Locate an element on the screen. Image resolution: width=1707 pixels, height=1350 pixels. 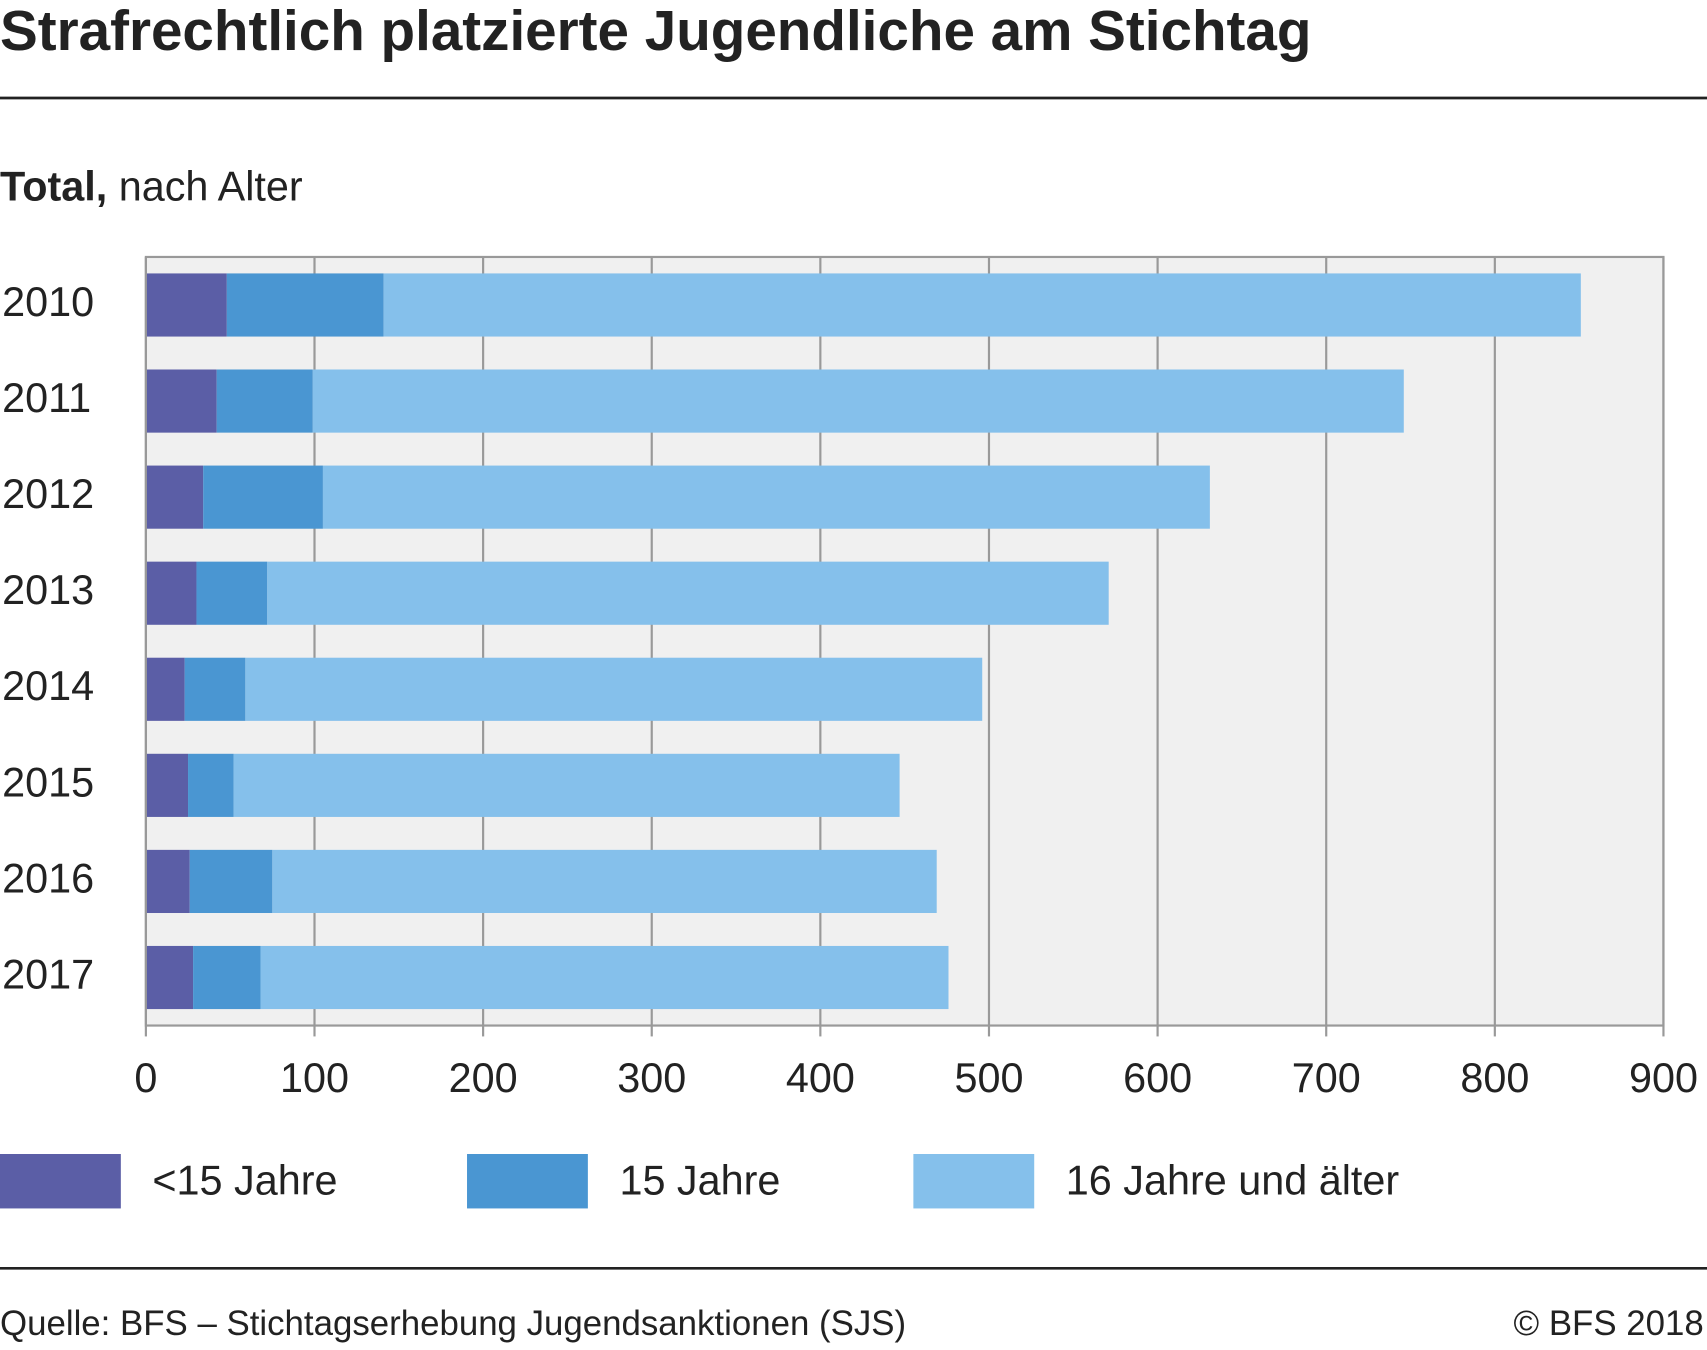
y-tick-label: 2013 is located at coordinates (48, 590).